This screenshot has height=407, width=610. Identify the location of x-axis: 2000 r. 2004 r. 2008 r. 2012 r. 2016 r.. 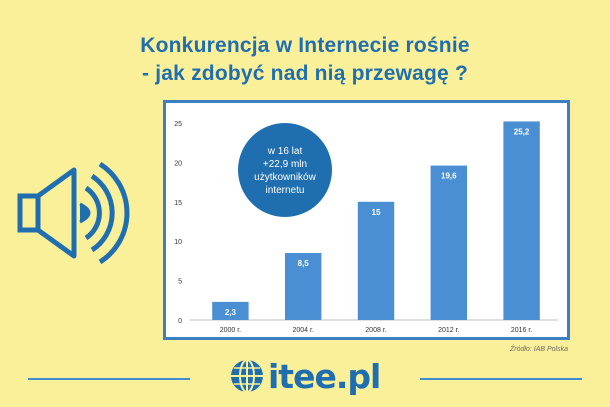
(376, 330).